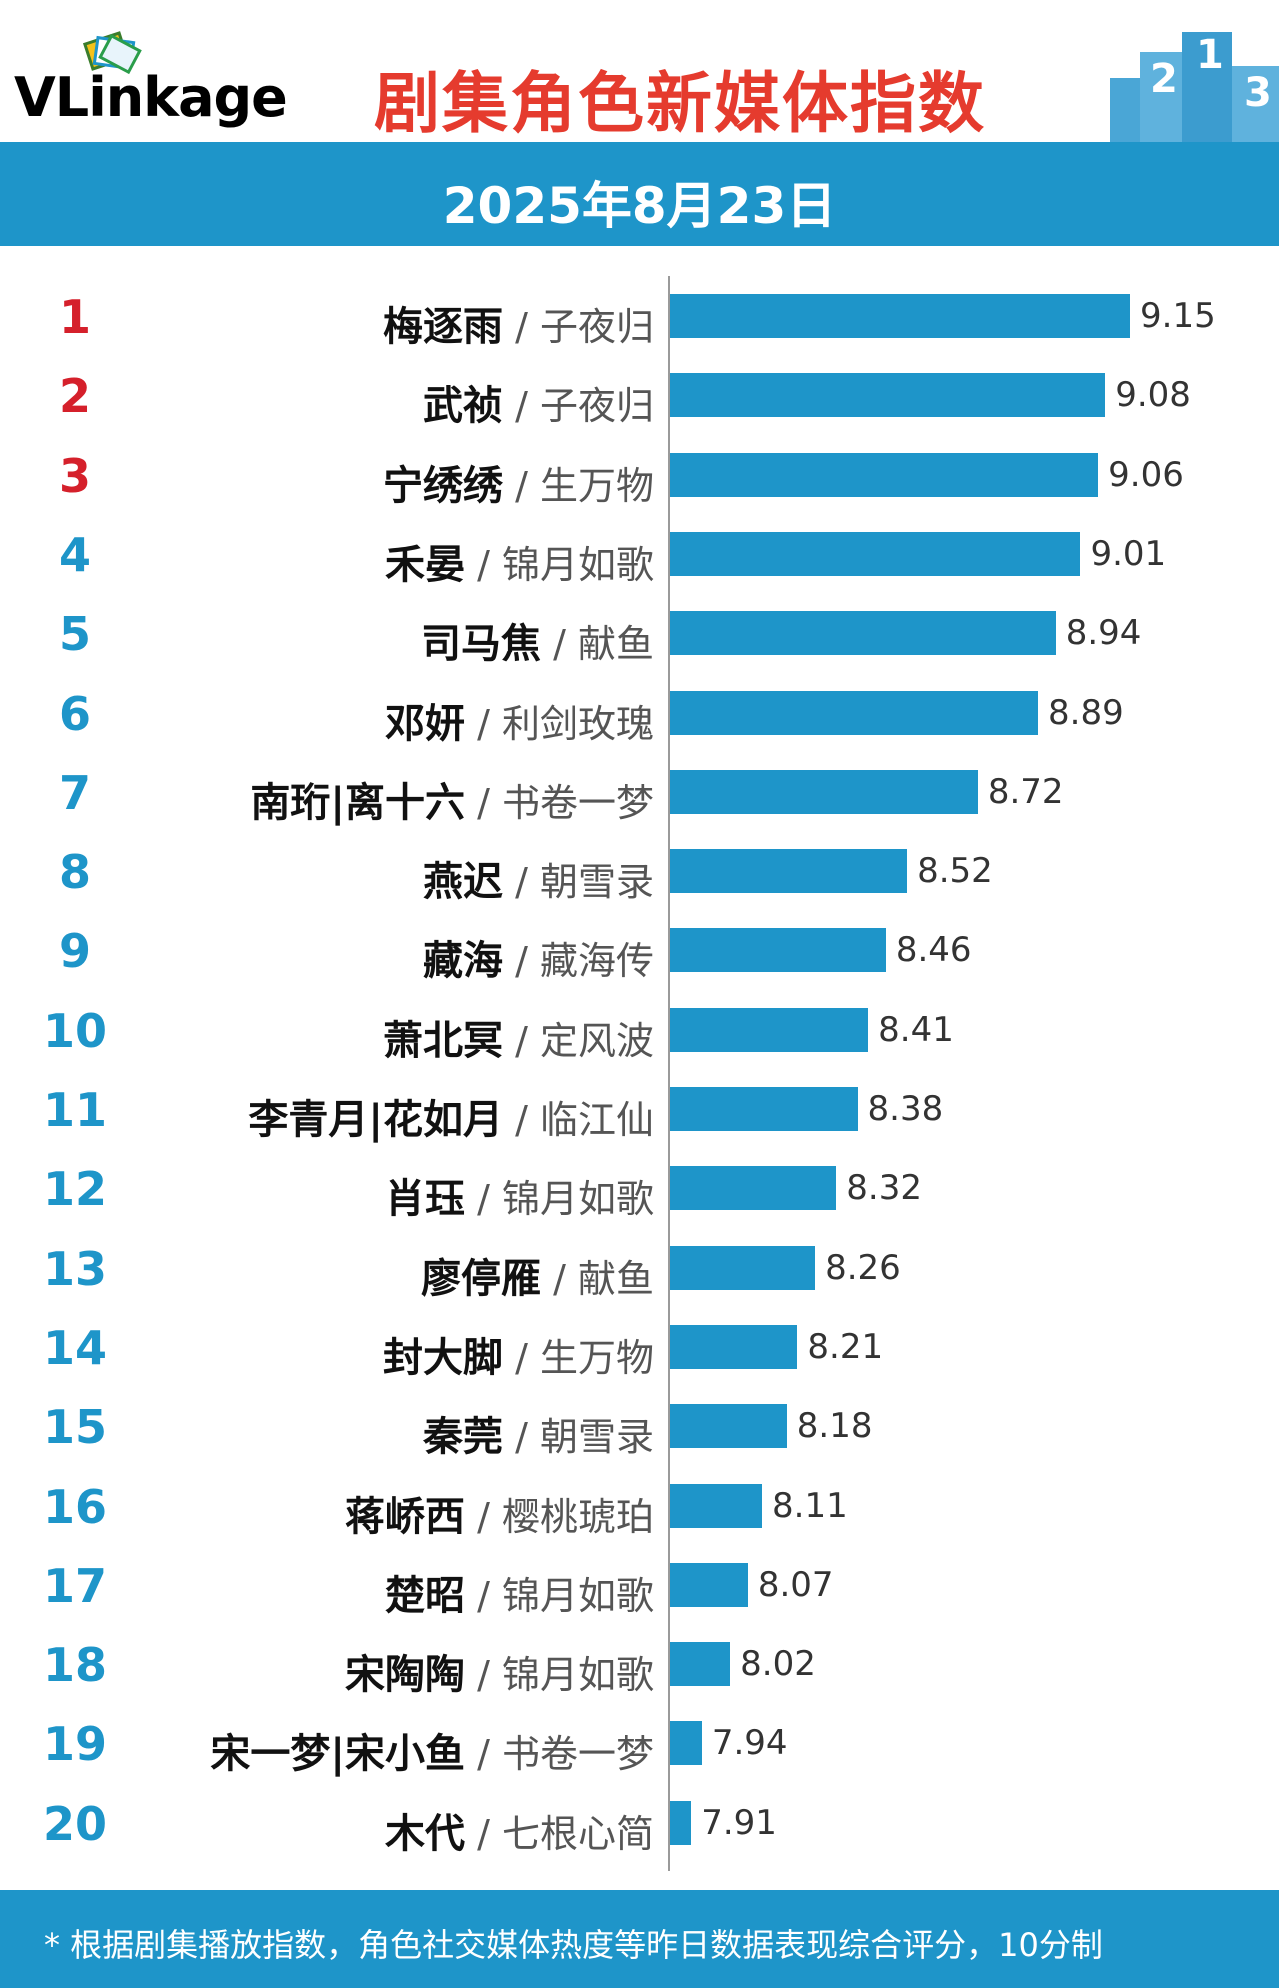 This screenshot has height=1988, width=1279. I want to click on rank-number: 1, so click(74, 317).